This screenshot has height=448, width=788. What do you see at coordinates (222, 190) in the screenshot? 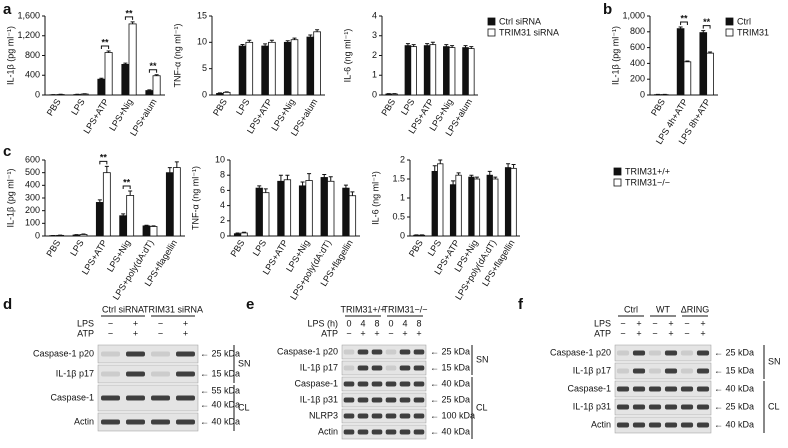
I see `y-tick-label: 6` at bounding box center [222, 190].